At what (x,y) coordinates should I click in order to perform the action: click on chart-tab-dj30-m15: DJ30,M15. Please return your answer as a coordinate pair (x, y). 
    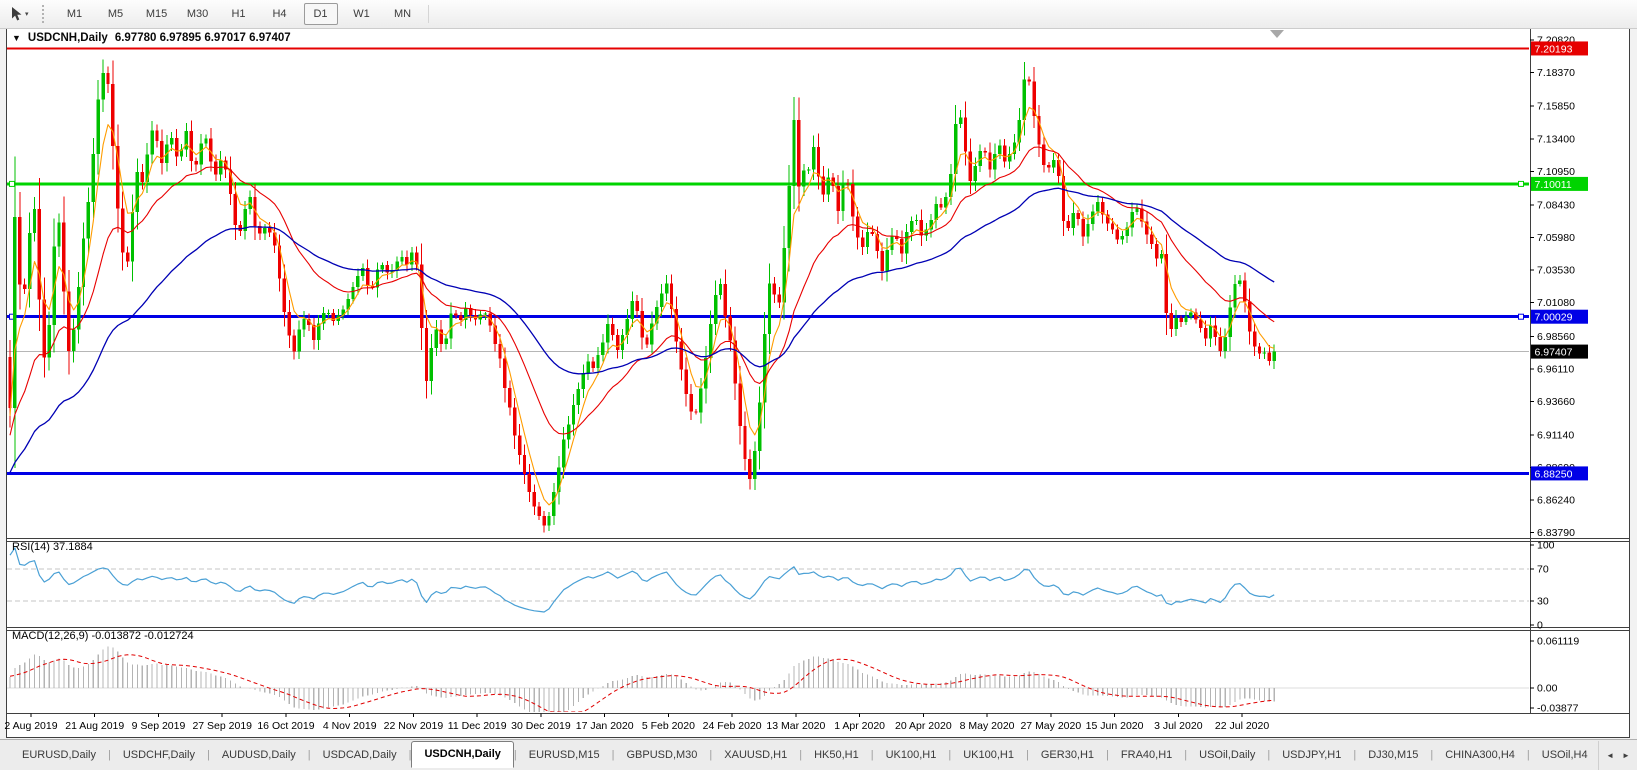
    Looking at the image, I should click on (1393, 755).